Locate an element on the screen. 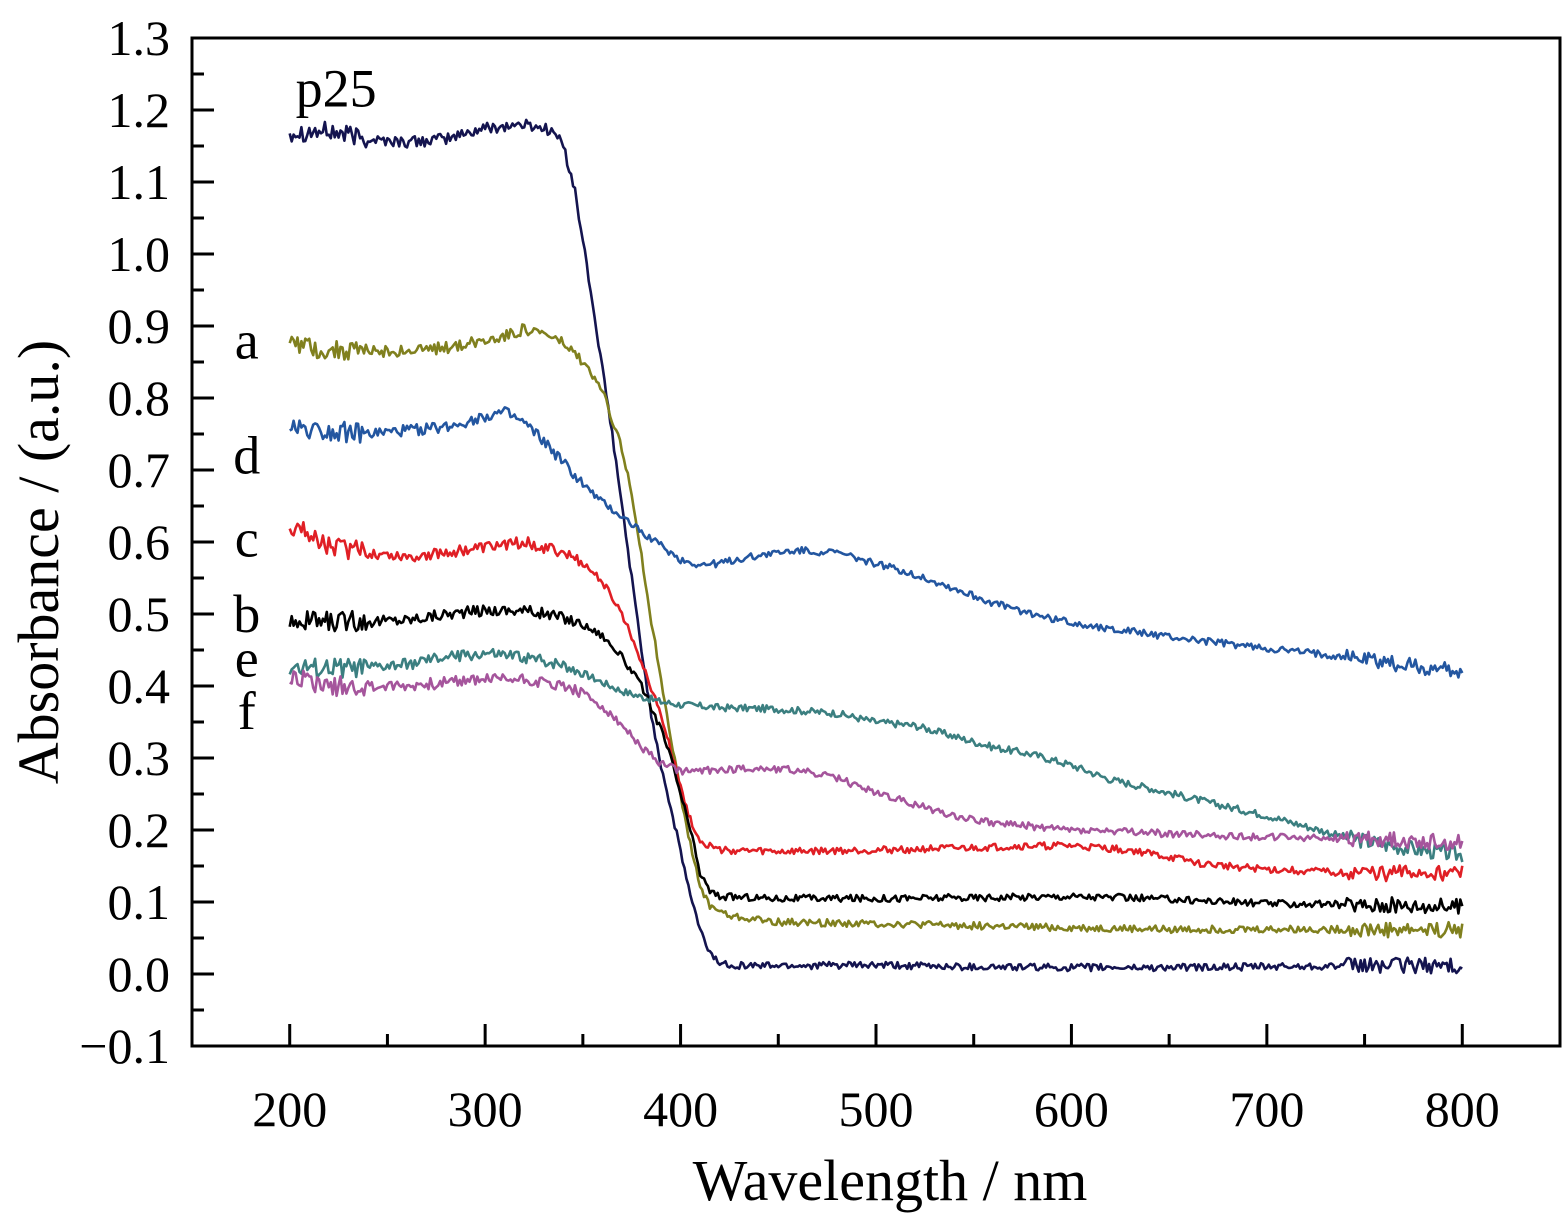 Image resolution: width=1564 pixels, height=1222 pixels. x-tick-label-4: 600 is located at coordinates (1071, 1109).